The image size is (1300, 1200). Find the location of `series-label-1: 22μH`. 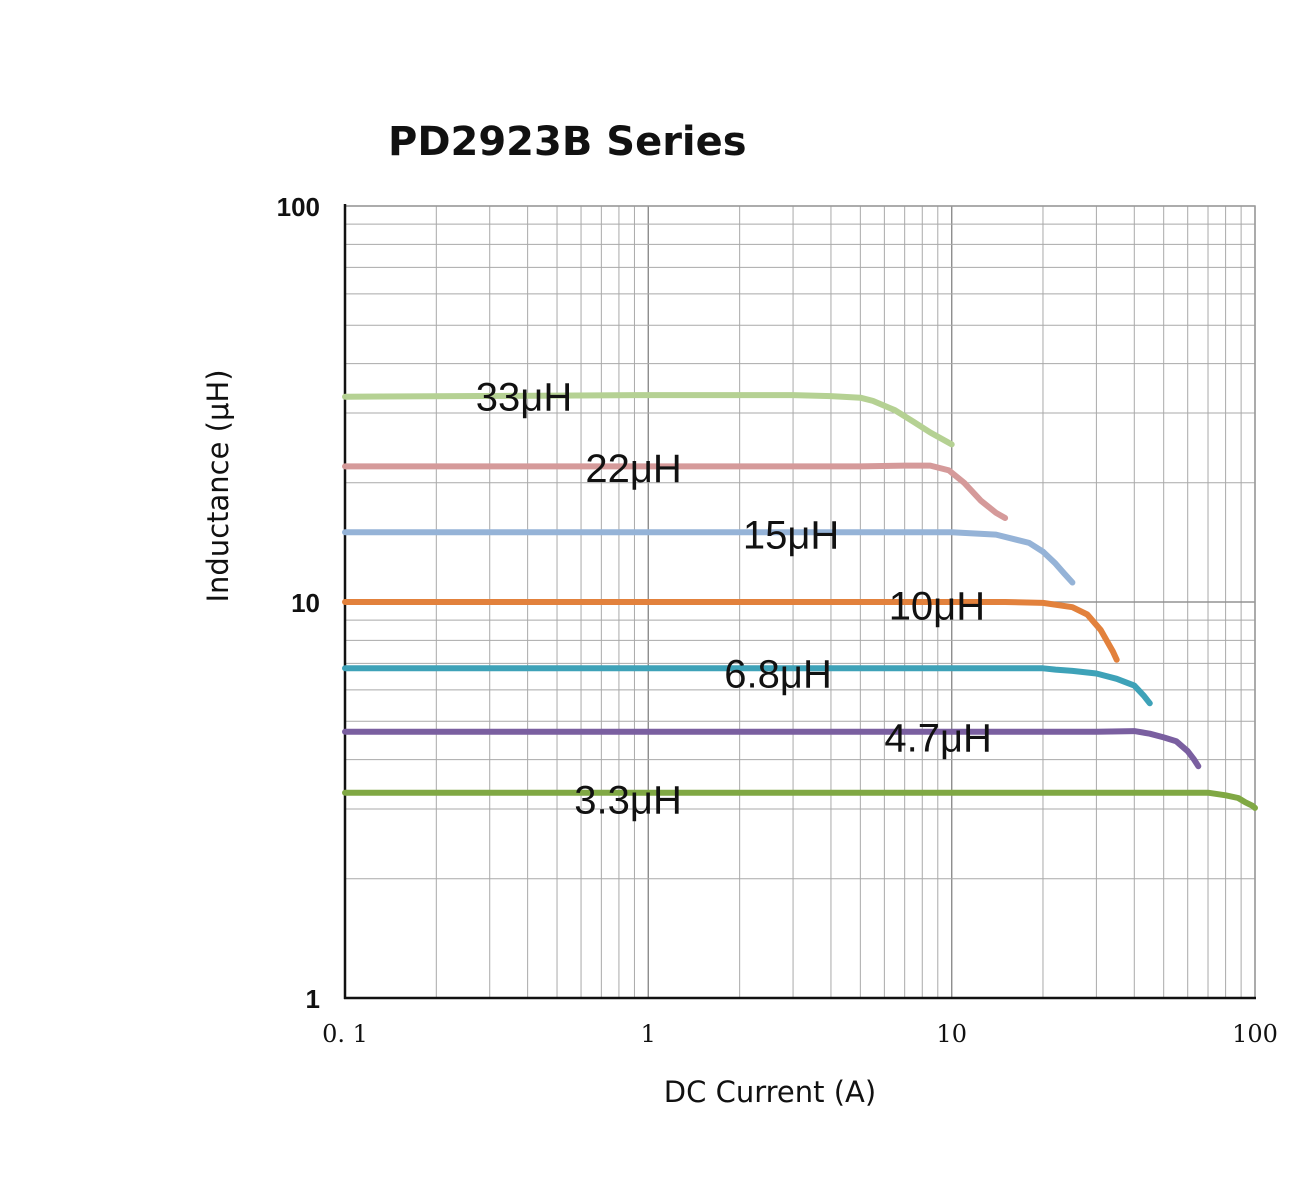

series-label-1: 22μH is located at coordinates (633, 469).